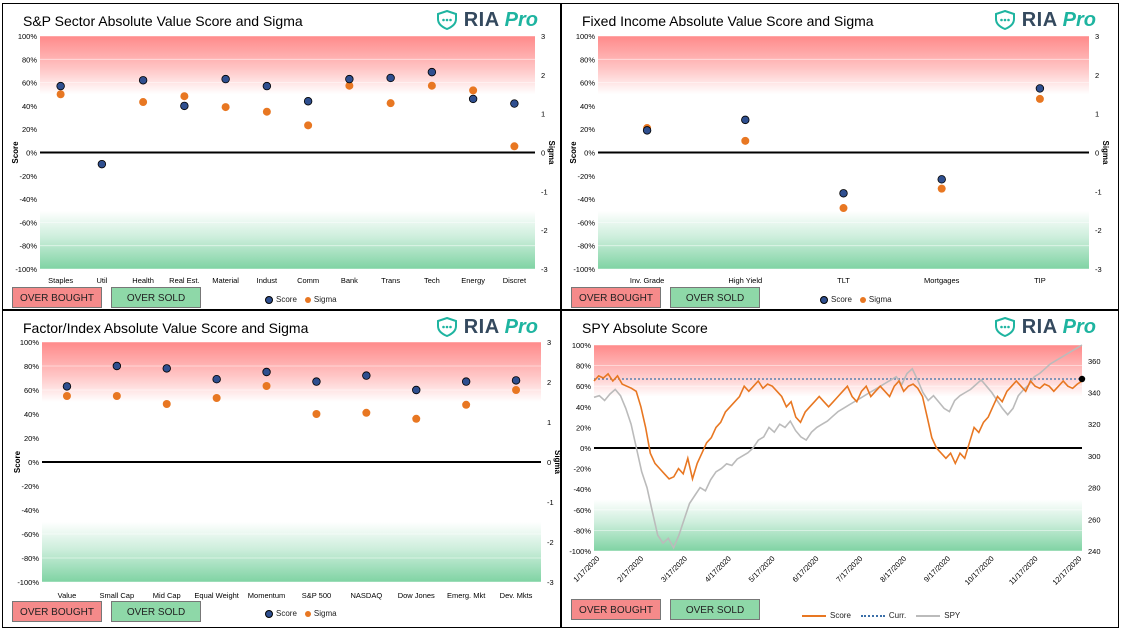 This screenshot has height=633, width=1123. Describe the element at coordinates (466, 595) in the screenshot. I see `category-label: Emerg. Mkt` at that location.